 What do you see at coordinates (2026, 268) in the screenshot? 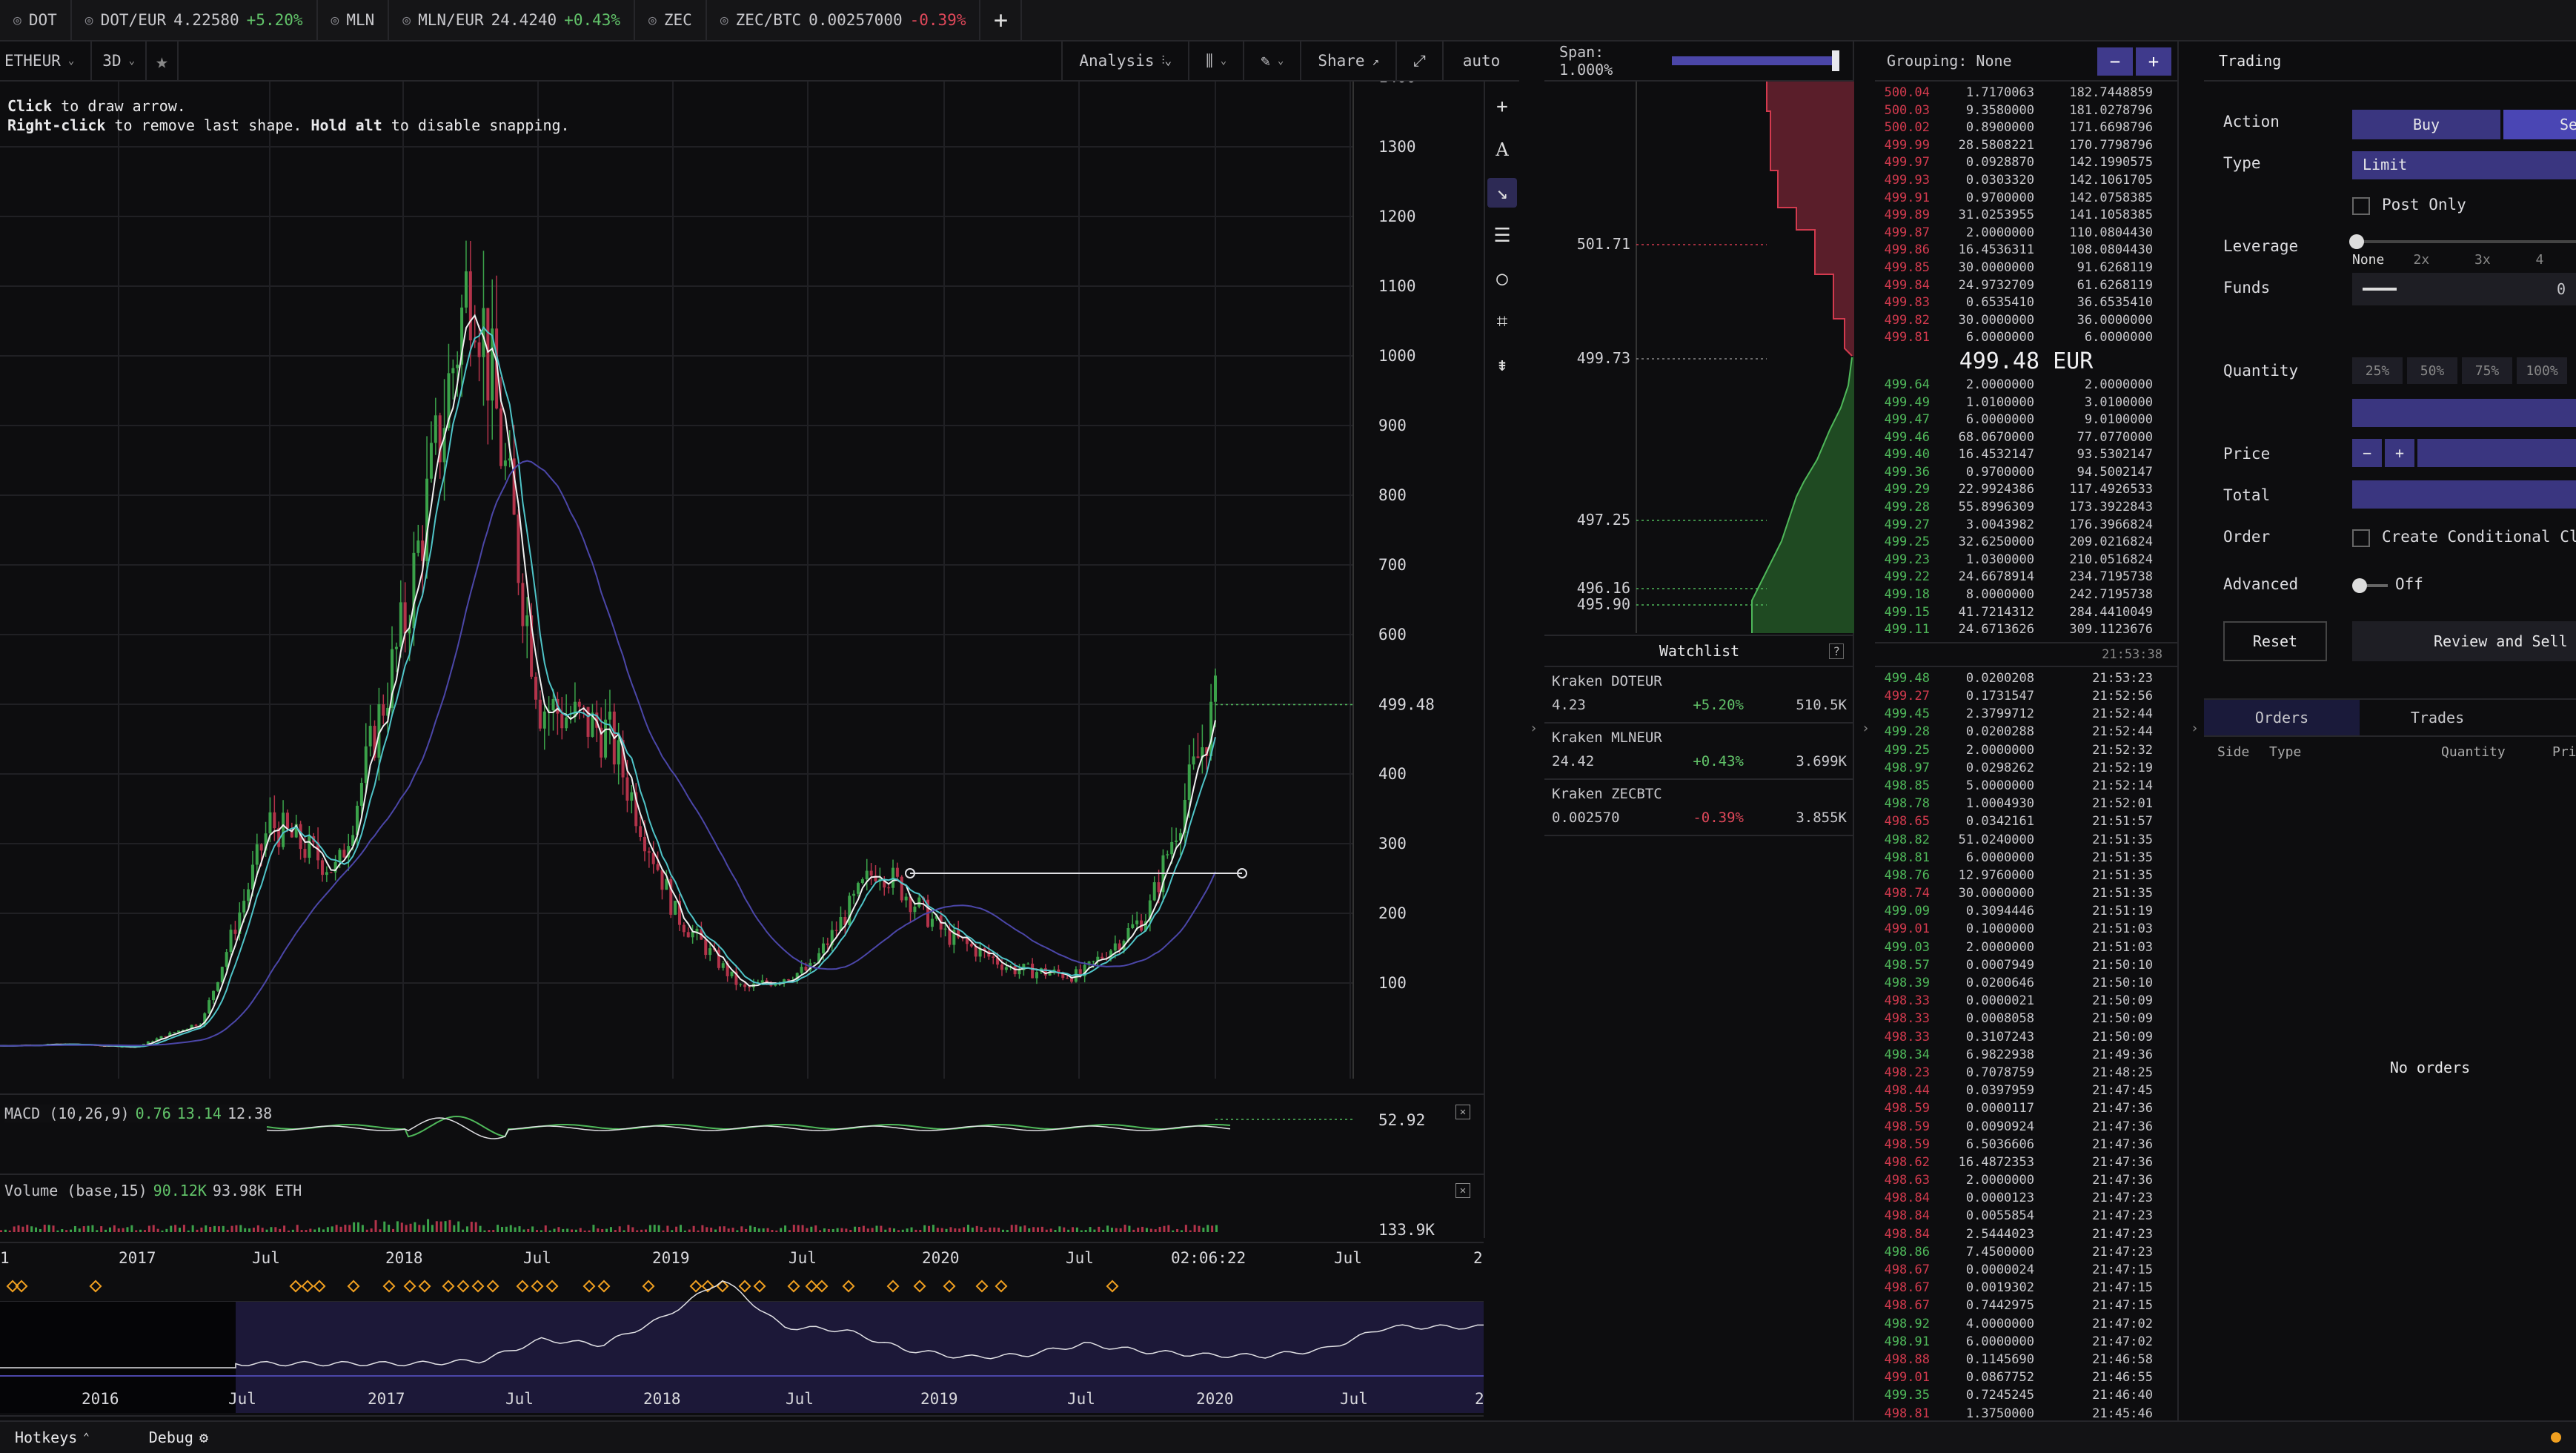
I see `asks-row: 499.85 30.0000000 91.6268119` at bounding box center [2026, 268].